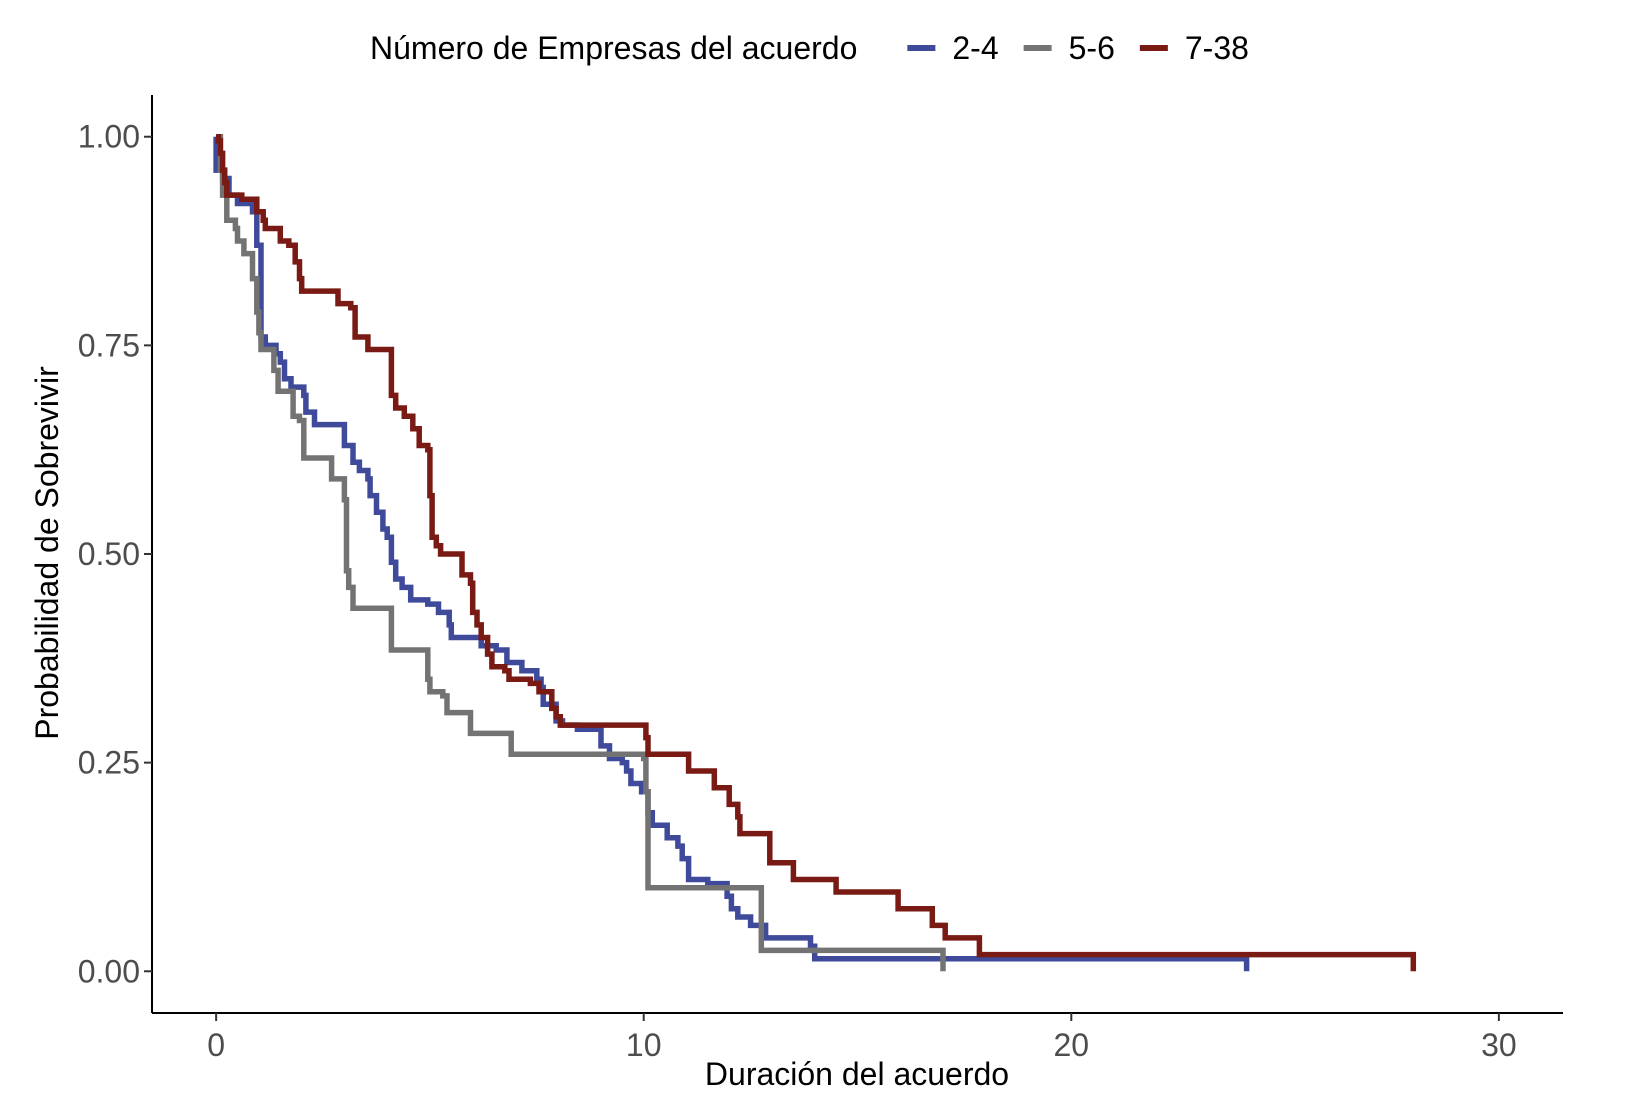 The height and width of the screenshot is (1118, 1636). I want to click on y-axis-title: Probabilidad de Sobrevivir, so click(47, 553).